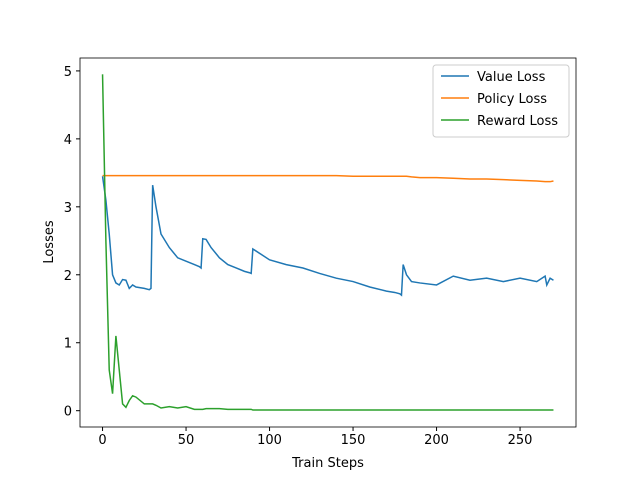  What do you see at coordinates (102, 440) in the screenshot?
I see `x-tick-label: 0` at bounding box center [102, 440].